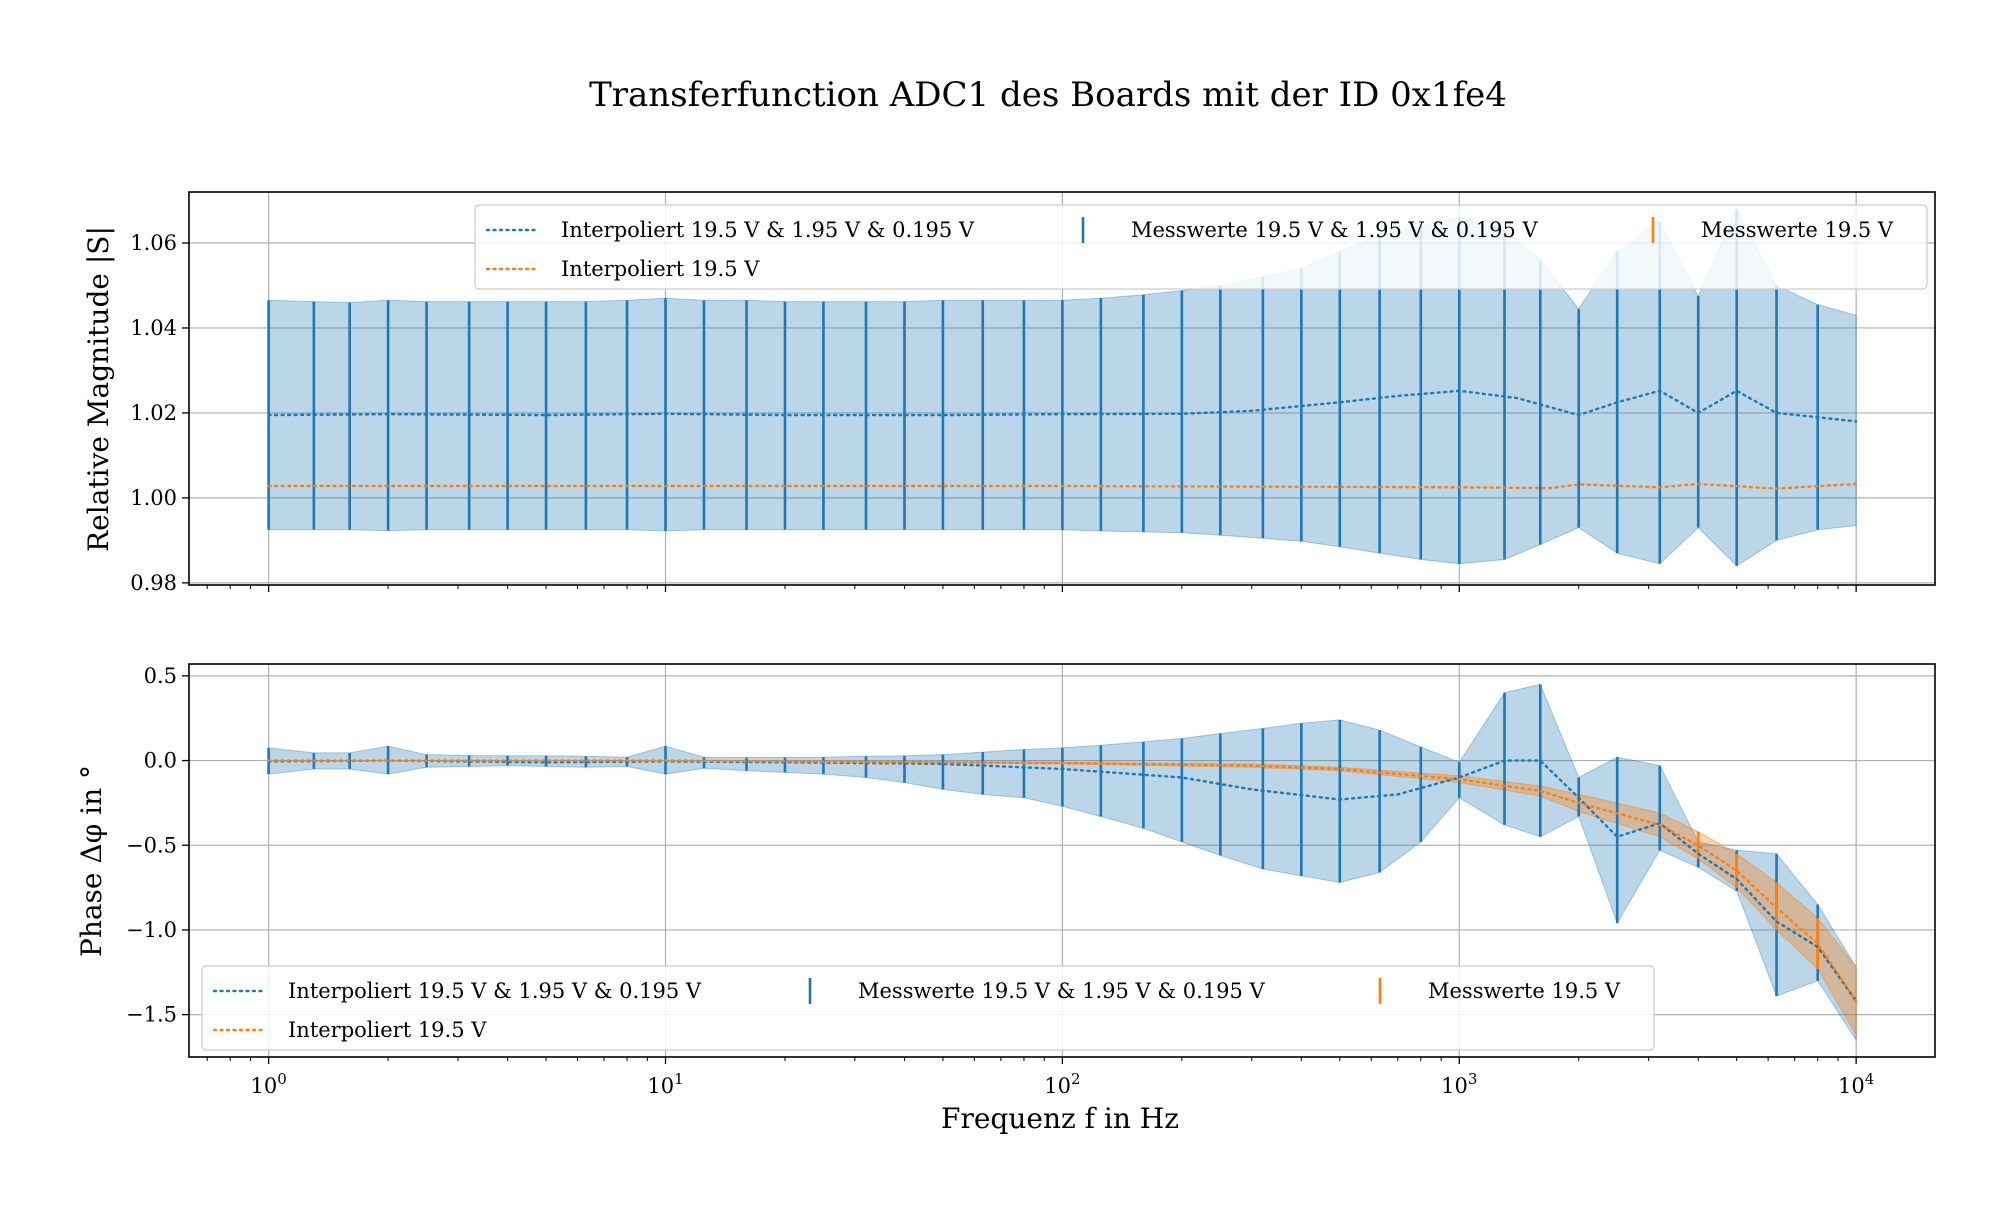 Image resolution: width=2003 pixels, height=1211 pixels. I want to click on x-tick-label: 10², so click(1062, 1084).